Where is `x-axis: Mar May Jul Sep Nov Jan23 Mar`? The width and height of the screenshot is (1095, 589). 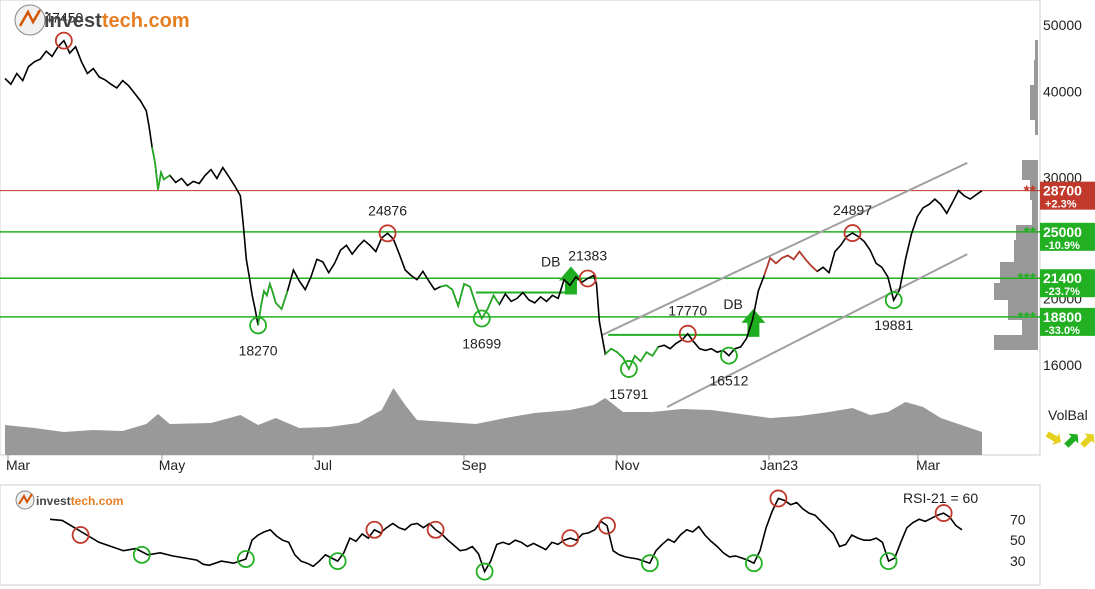 x-axis: Mar May Jul Sep Nov Jan23 Mar is located at coordinates (473, 464).